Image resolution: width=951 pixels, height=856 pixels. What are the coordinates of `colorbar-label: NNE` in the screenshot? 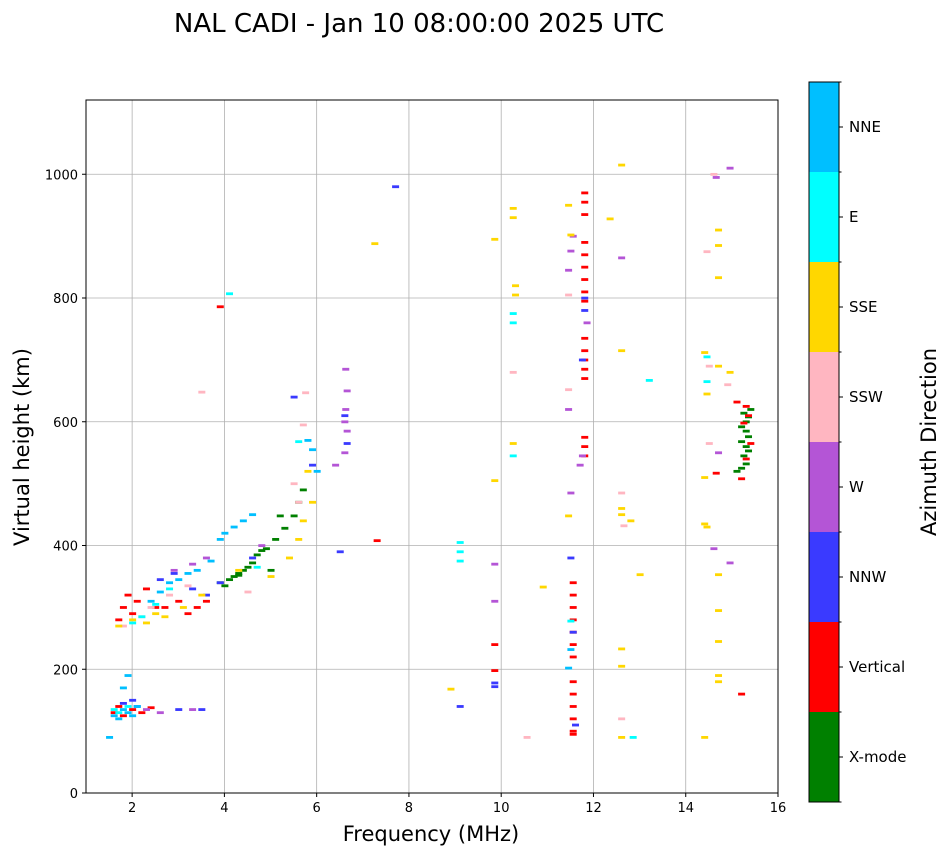 It's located at (865, 127).